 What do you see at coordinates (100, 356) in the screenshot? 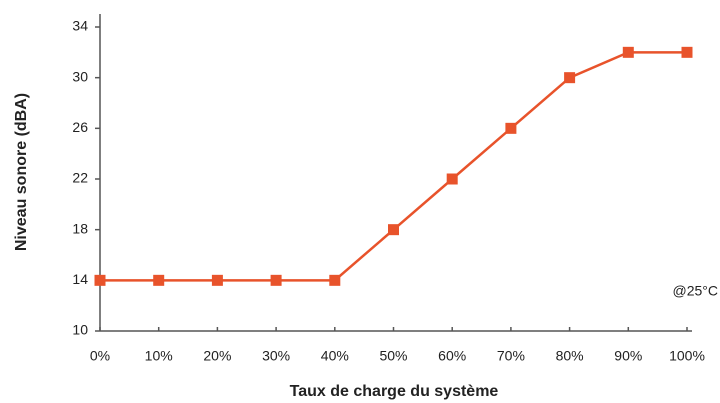
I see `x-tick-label: 0%` at bounding box center [100, 356].